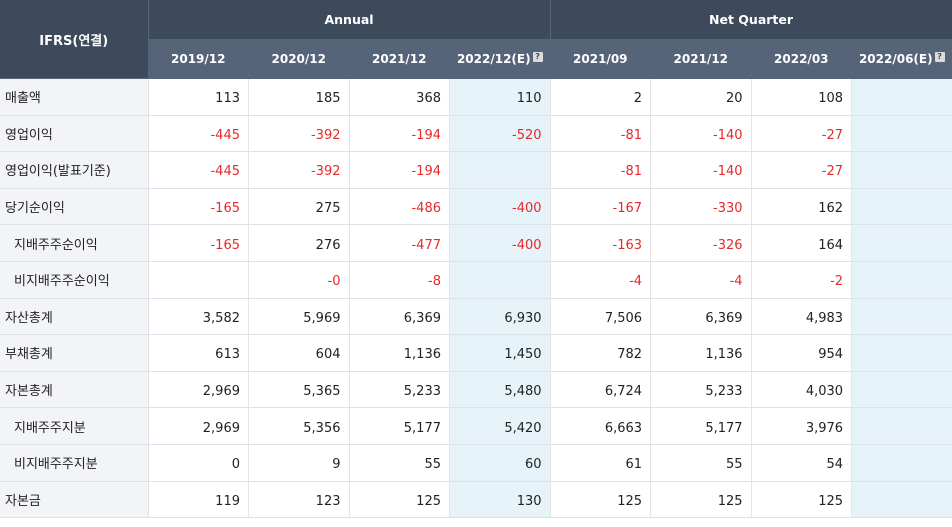 The image size is (952, 527). I want to click on column-header-label: 2020/12, so click(298, 59).